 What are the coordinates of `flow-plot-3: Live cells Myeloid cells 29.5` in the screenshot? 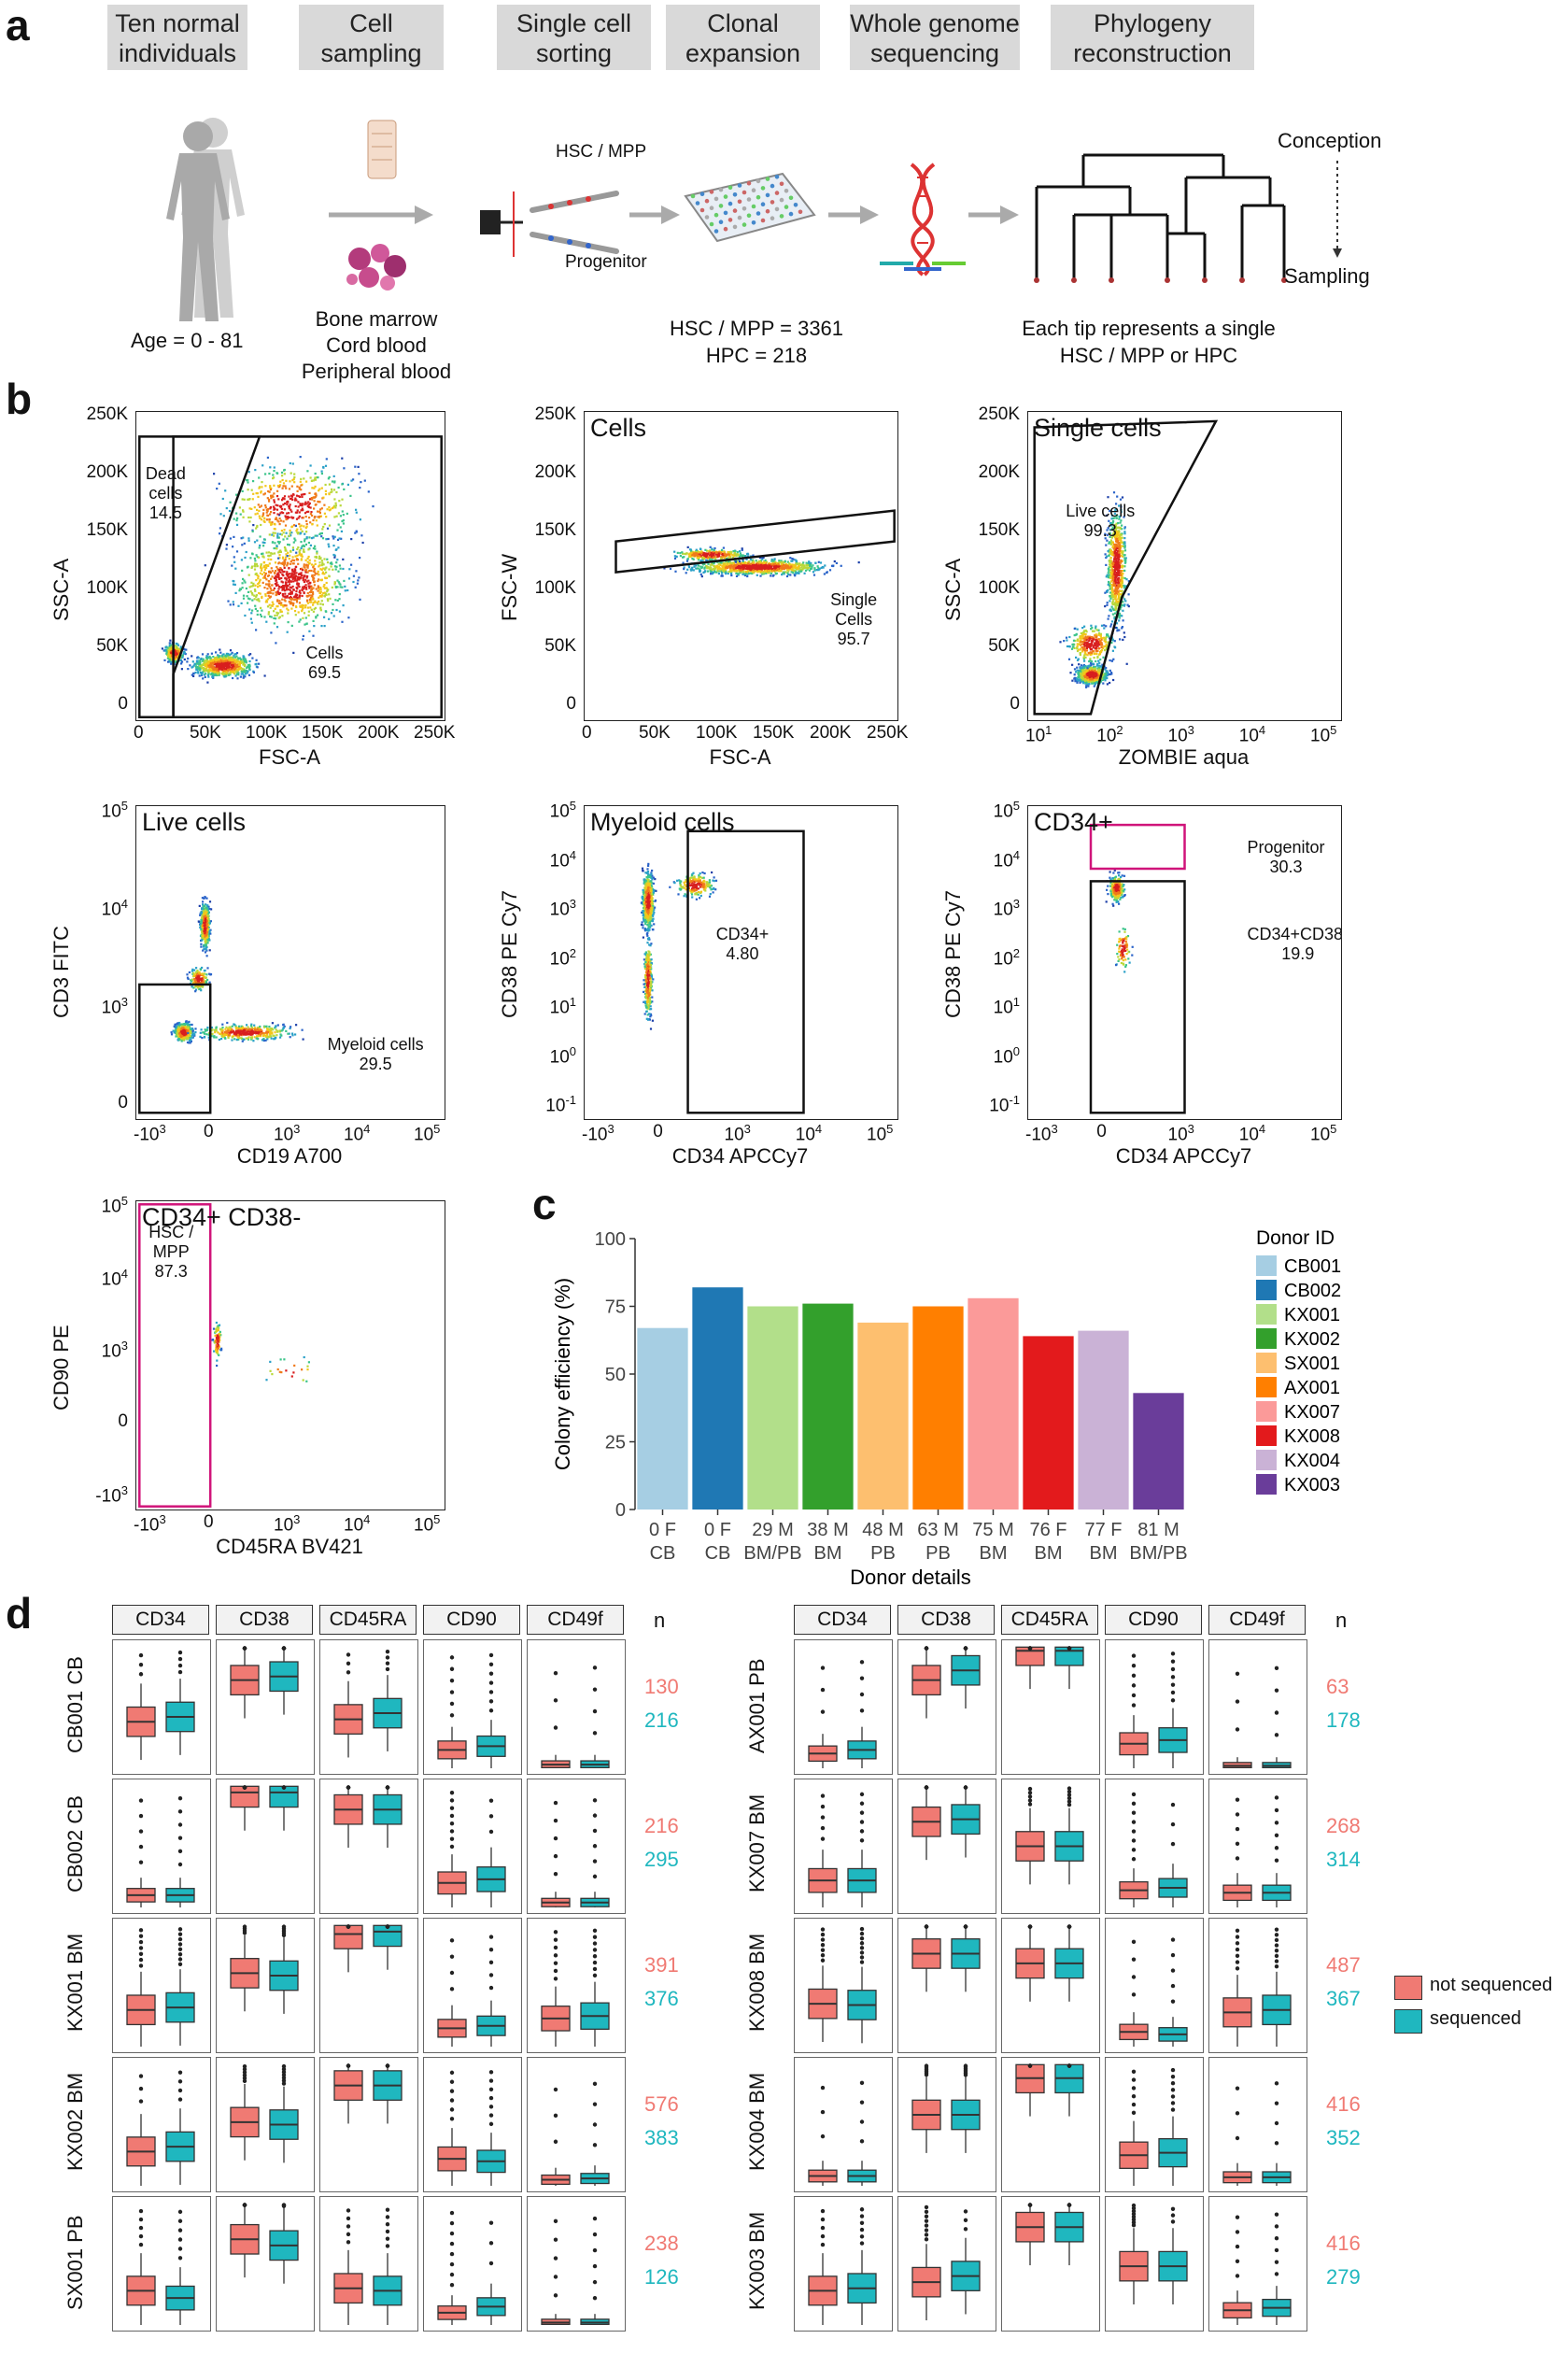 It's located at (290, 962).